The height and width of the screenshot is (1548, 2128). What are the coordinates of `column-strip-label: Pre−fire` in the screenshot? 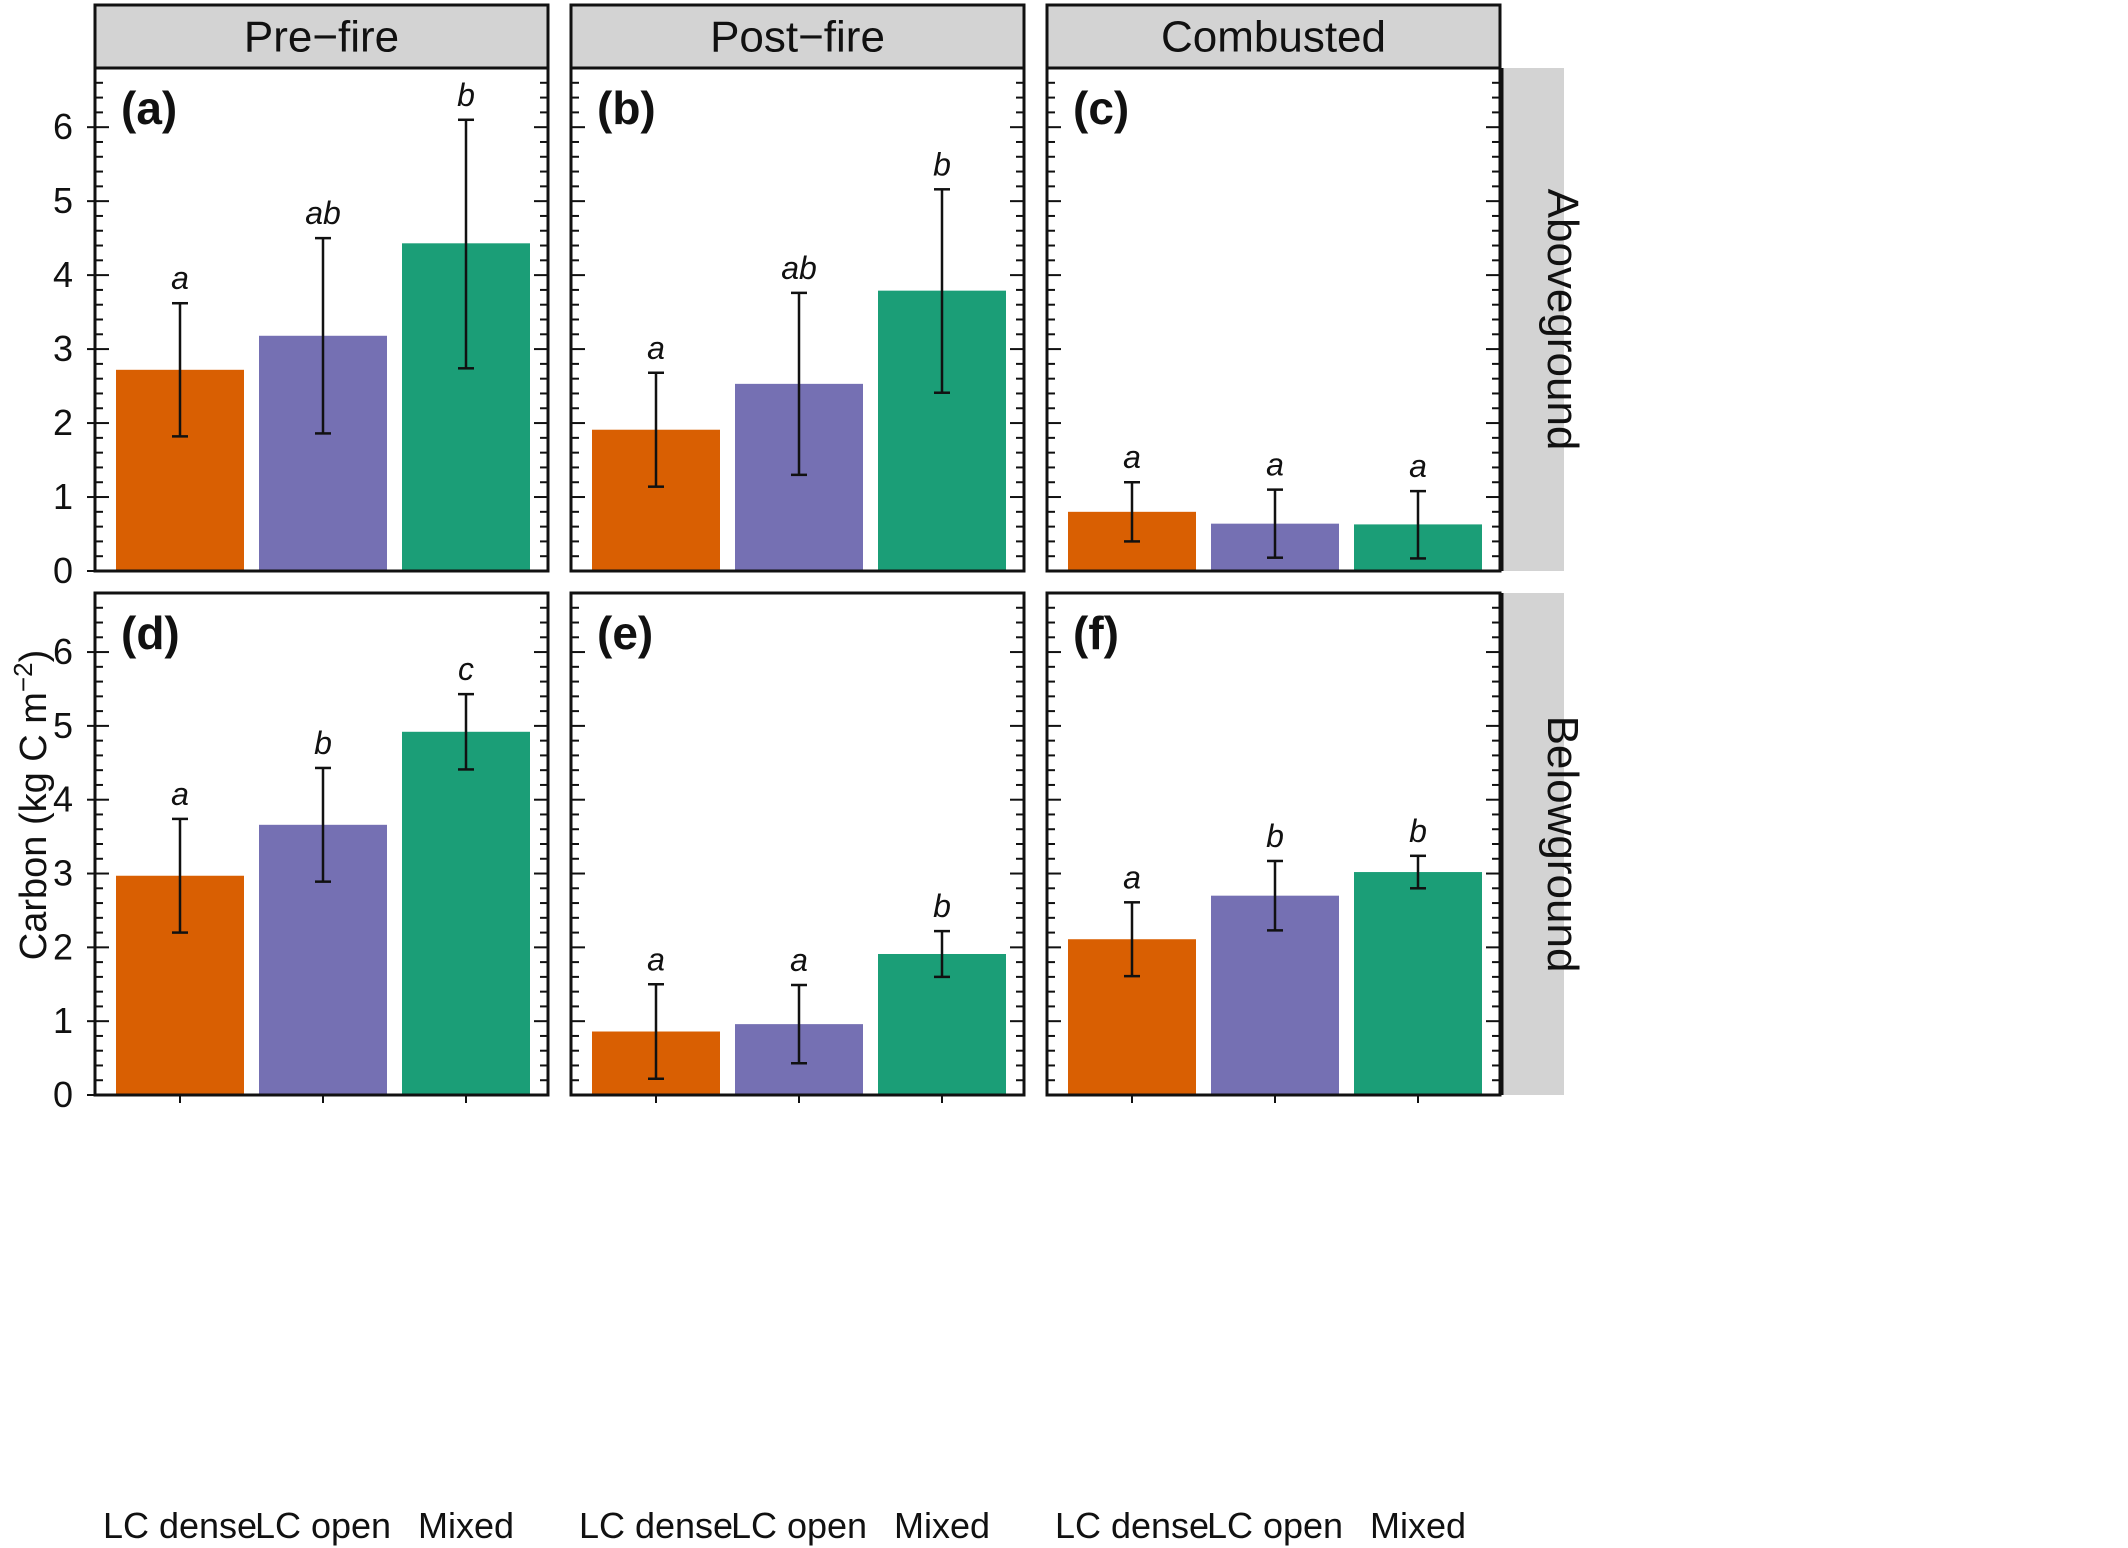 It's located at (321, 37).